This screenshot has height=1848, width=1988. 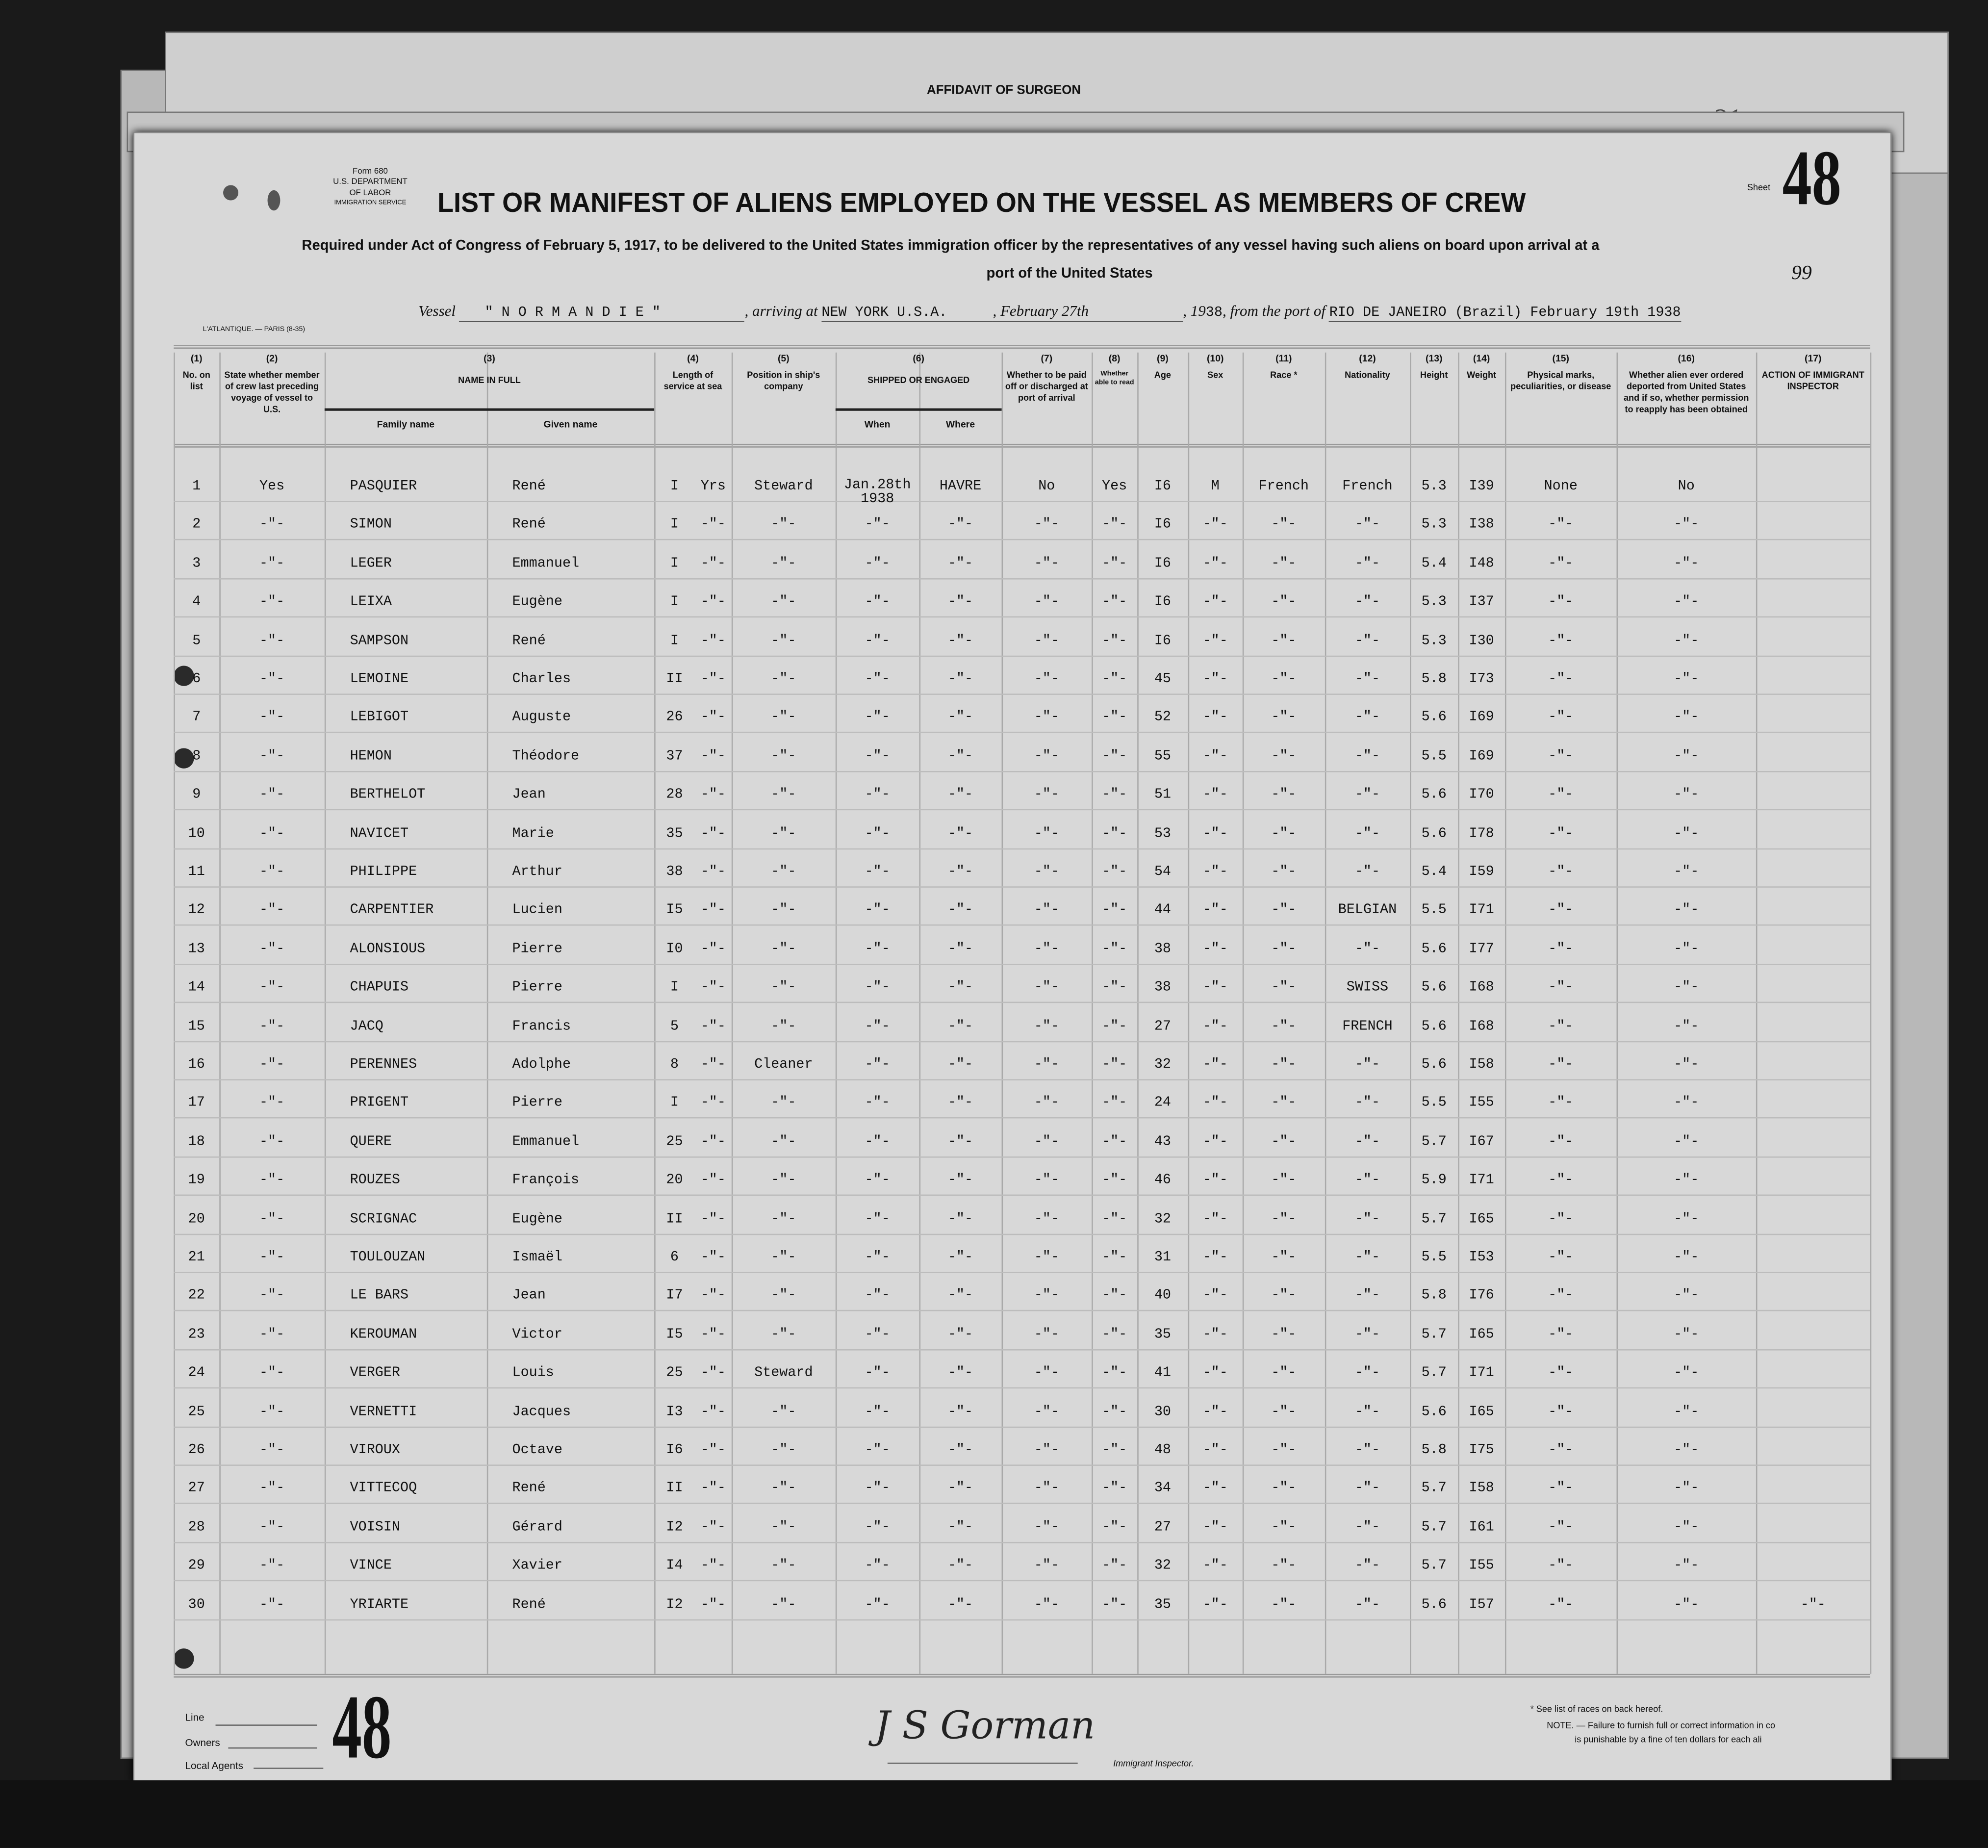 What do you see at coordinates (674, 1374) in the screenshot?
I see `cell-length: 25` at bounding box center [674, 1374].